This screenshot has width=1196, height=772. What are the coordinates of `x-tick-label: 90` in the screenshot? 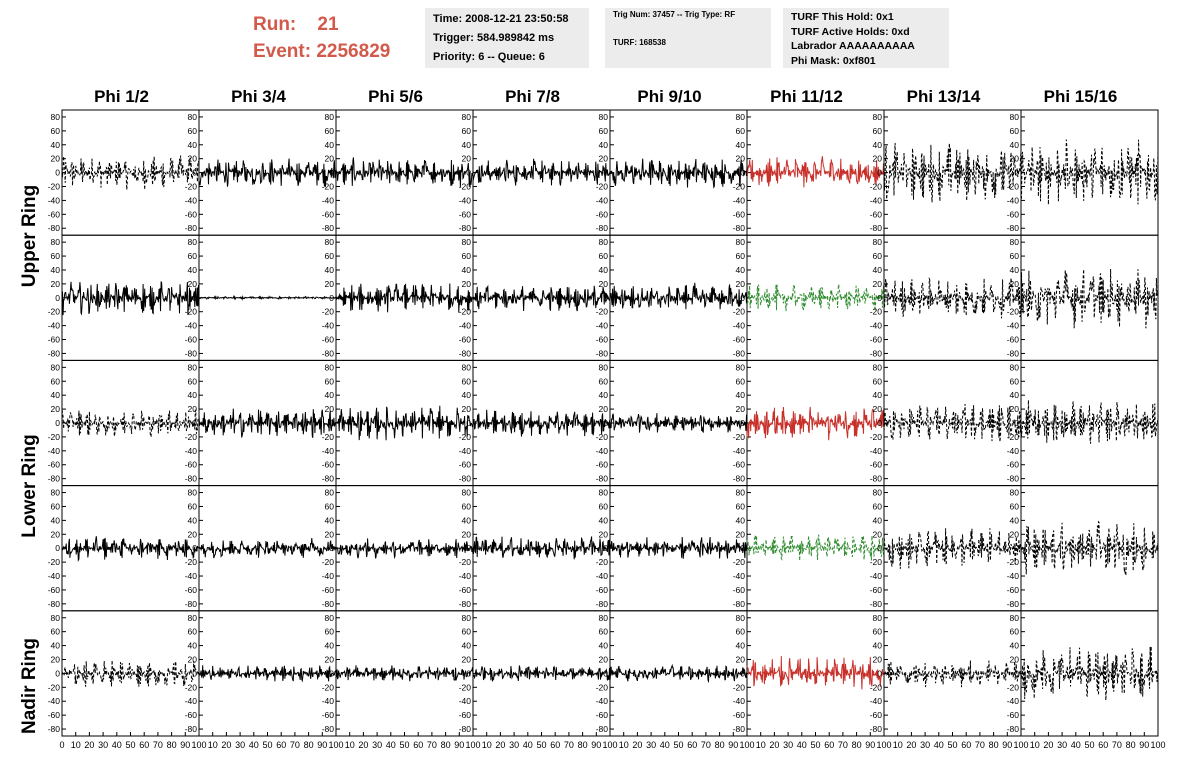 It's located at (322, 745).